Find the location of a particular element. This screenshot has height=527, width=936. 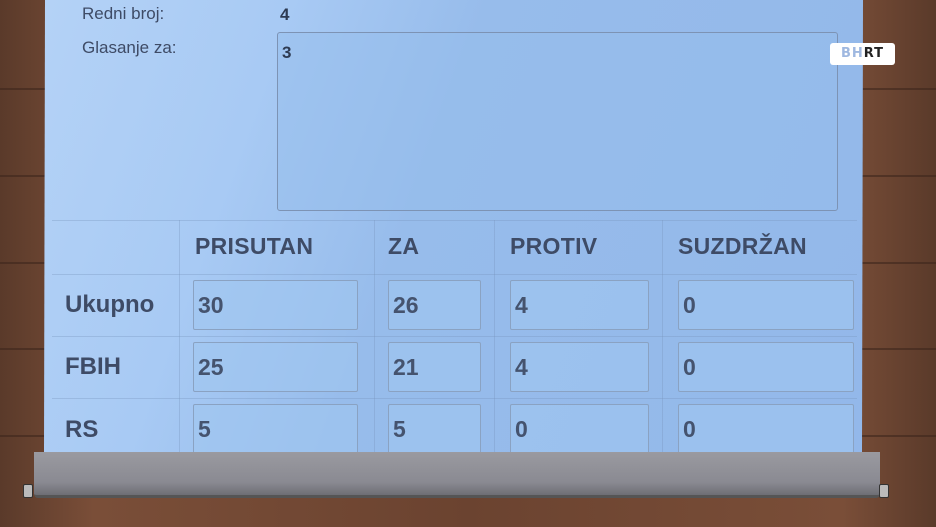

header-prisutan: PRISUTAN is located at coordinates (254, 246).